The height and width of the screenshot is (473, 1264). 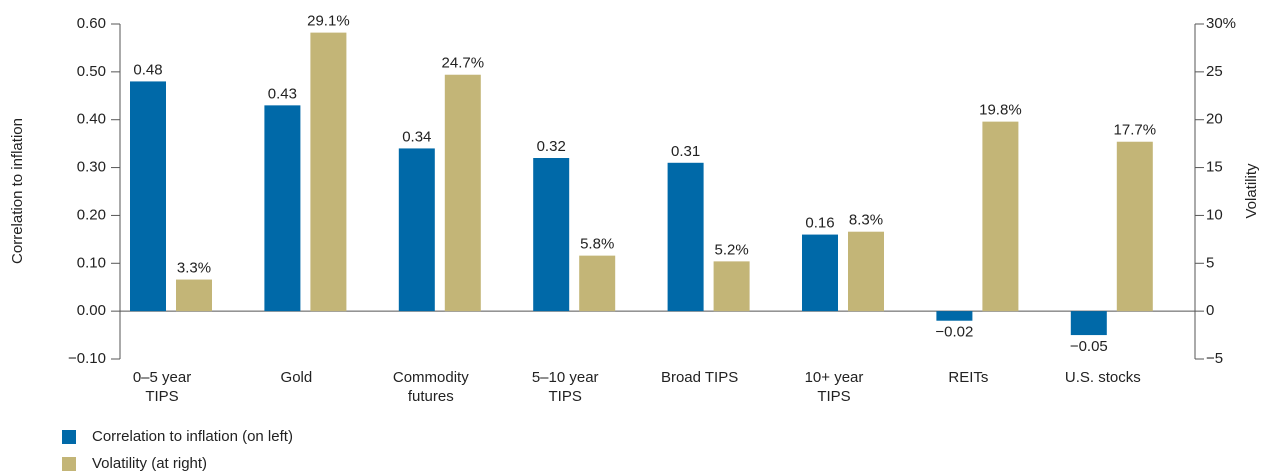 I want to click on y2-tick-label: 20, so click(x=1214, y=119).